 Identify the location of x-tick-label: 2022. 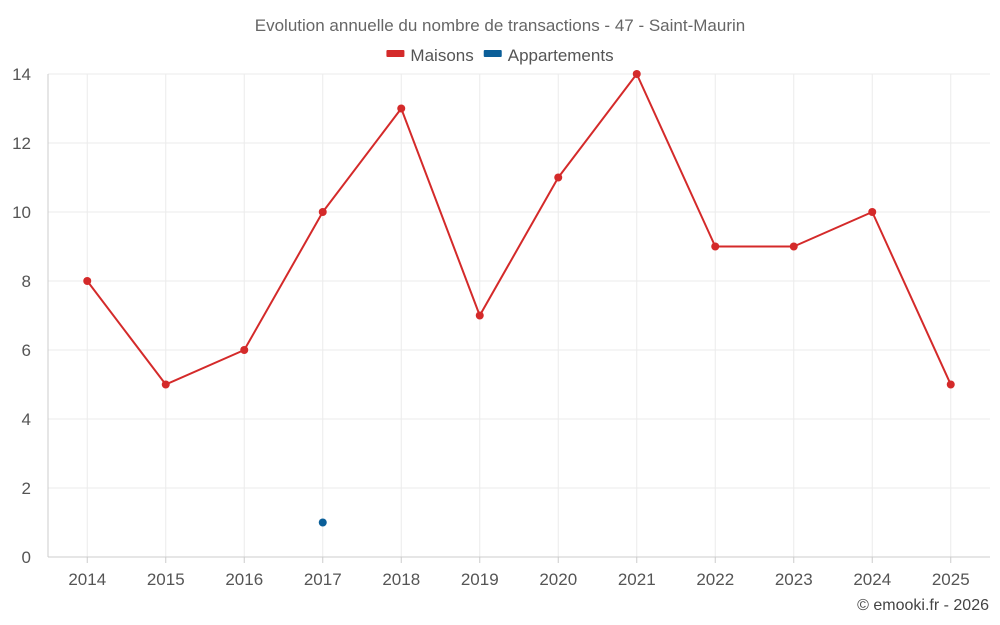
(715, 579).